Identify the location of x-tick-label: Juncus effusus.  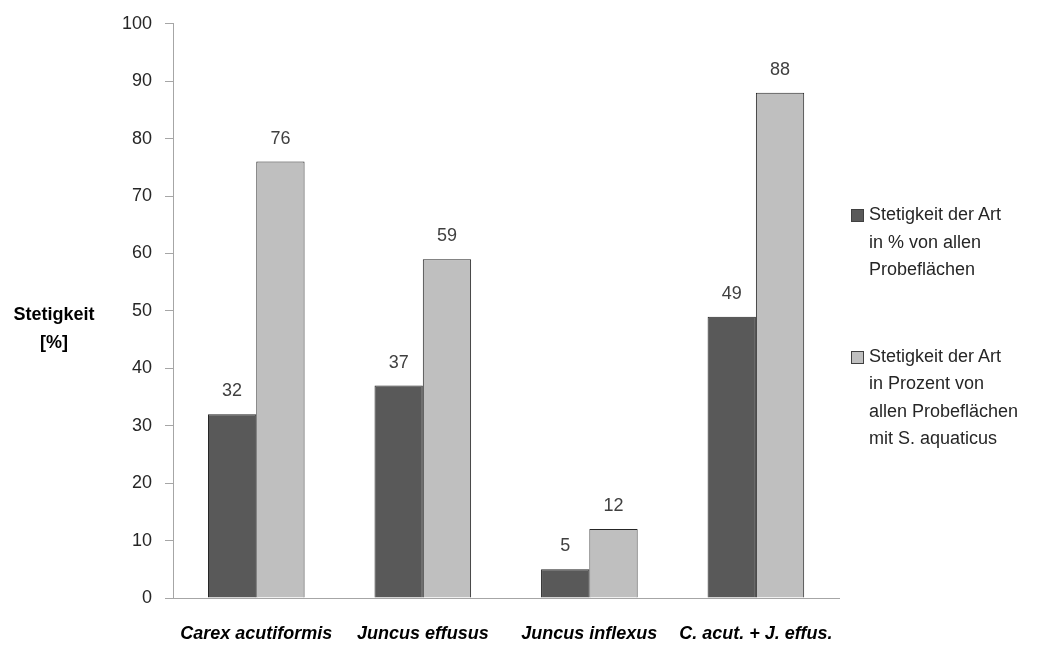
(422, 632).